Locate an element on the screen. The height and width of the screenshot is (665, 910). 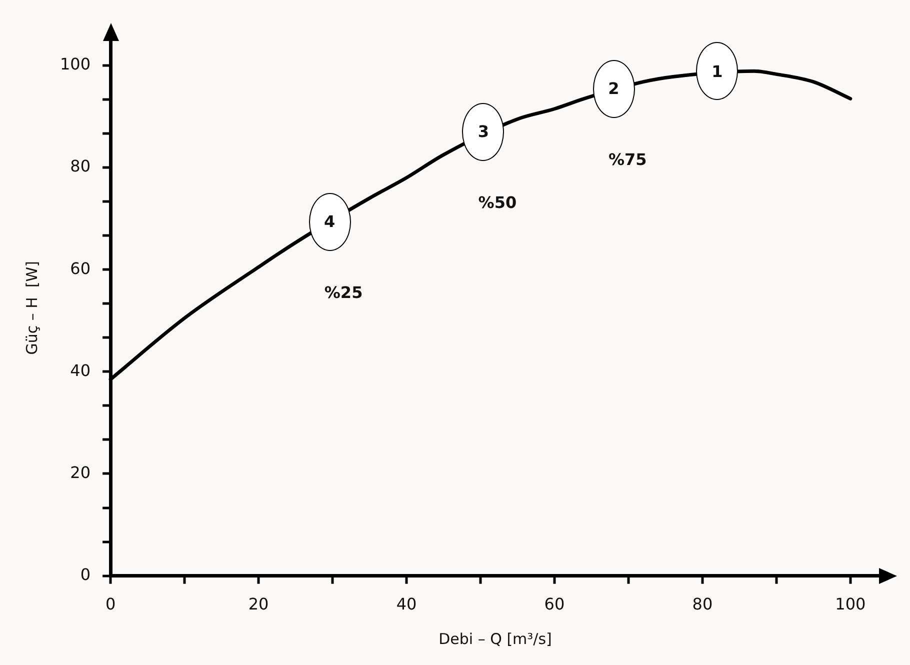
x-tick-label: 40 is located at coordinates (406, 604).